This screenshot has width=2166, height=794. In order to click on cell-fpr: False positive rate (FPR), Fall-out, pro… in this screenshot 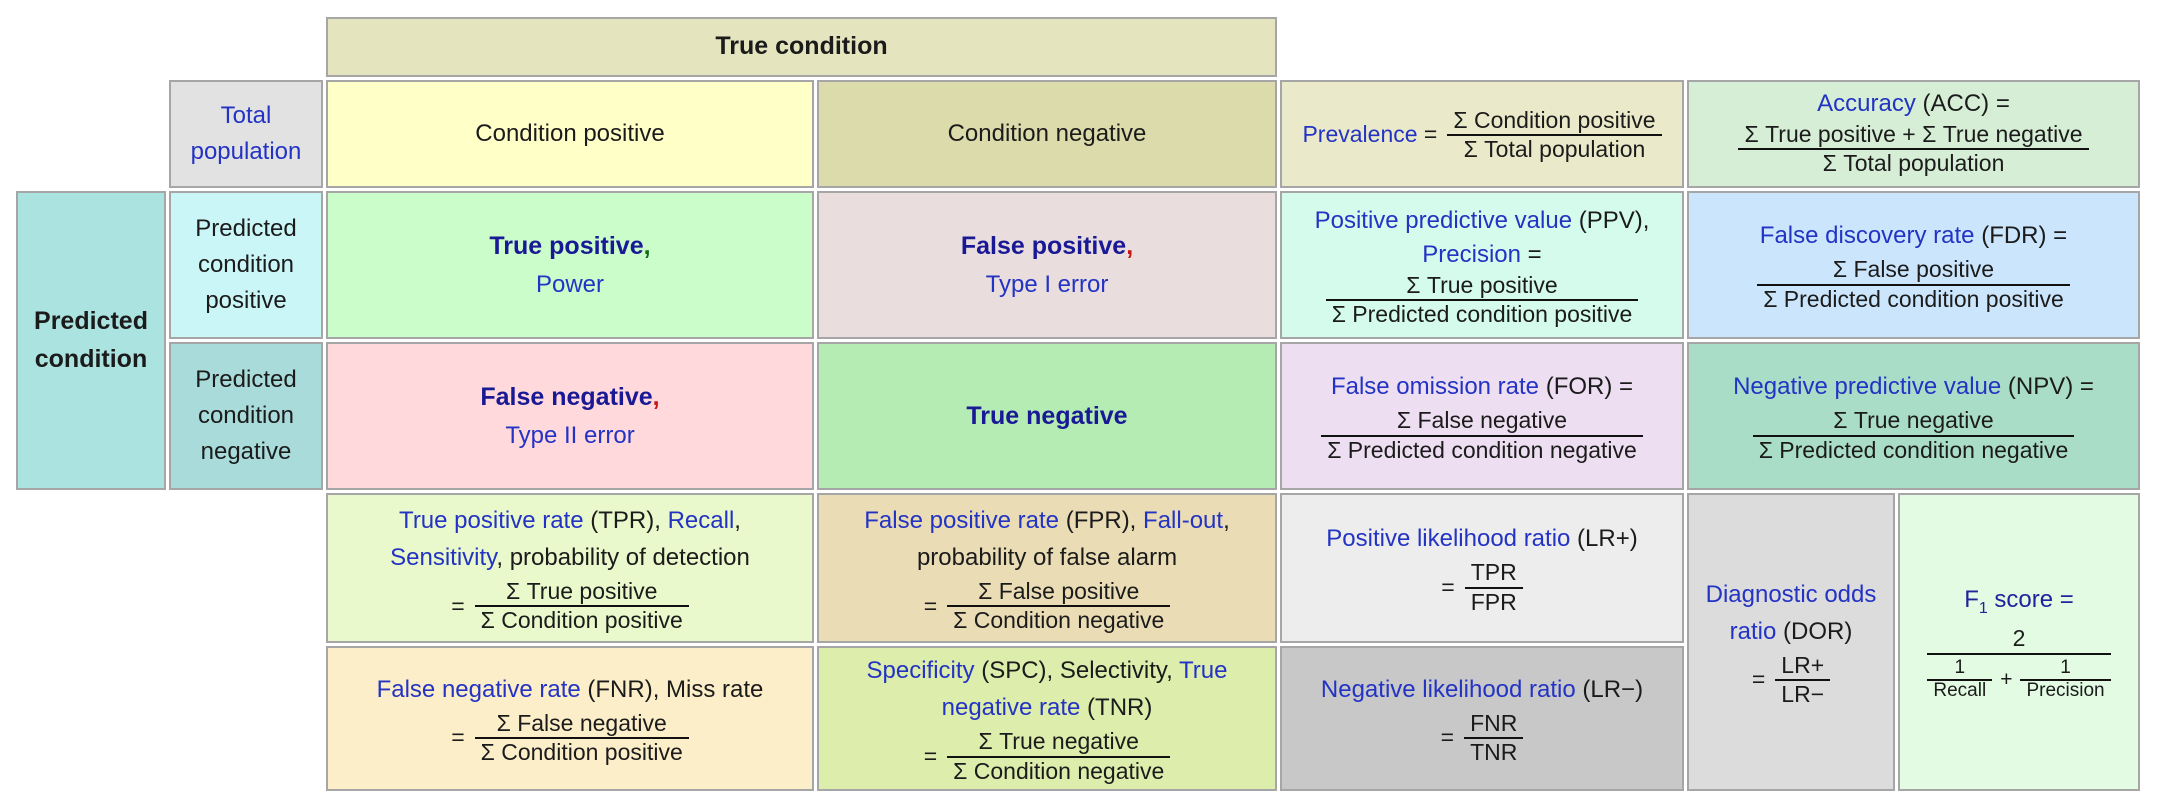, I will do `click(1047, 568)`.